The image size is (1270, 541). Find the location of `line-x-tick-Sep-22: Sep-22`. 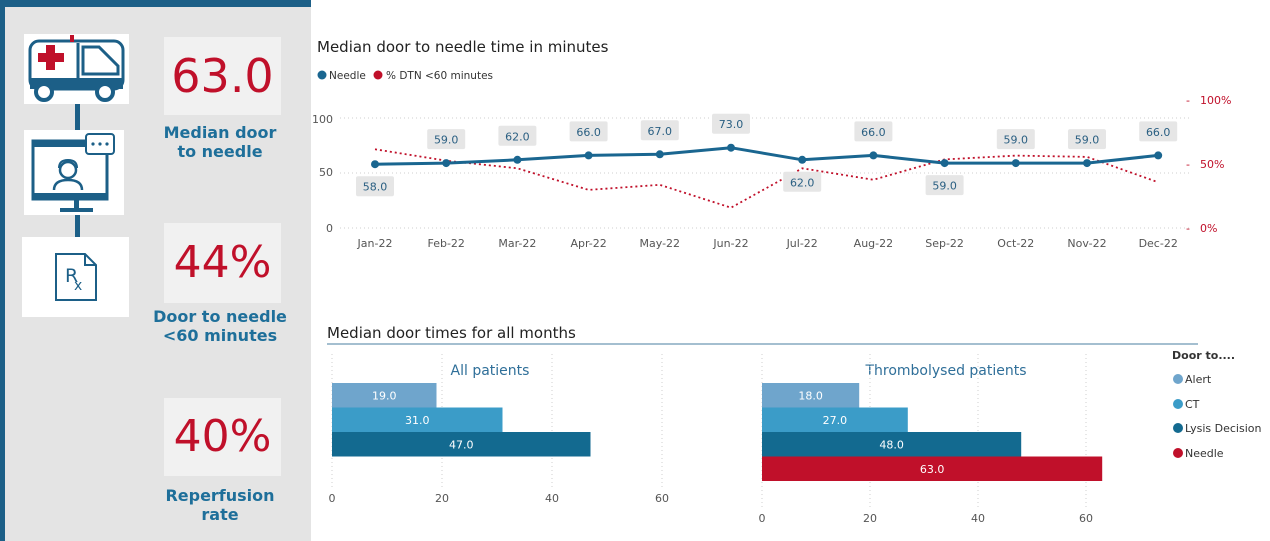

line-x-tick-Sep-22: Sep-22 is located at coordinates (944, 243).